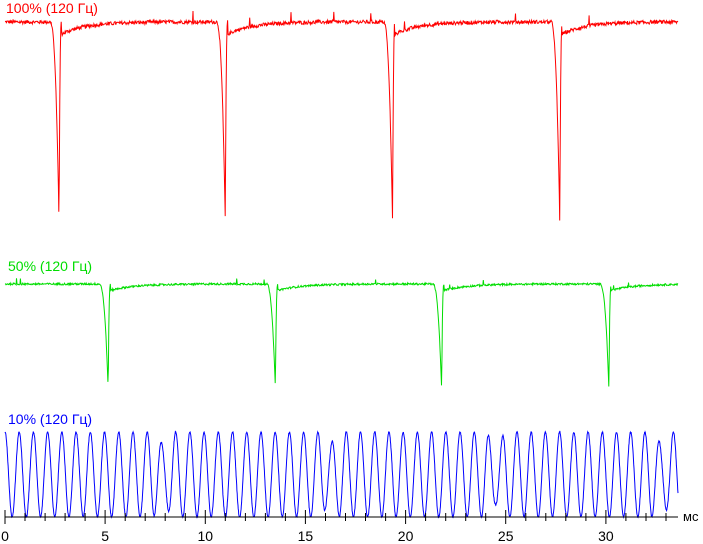 Image resolution: width=703 pixels, height=544 pixels. Describe the element at coordinates (606, 536) in the screenshot. I see `x-tick-label: 30` at that location.